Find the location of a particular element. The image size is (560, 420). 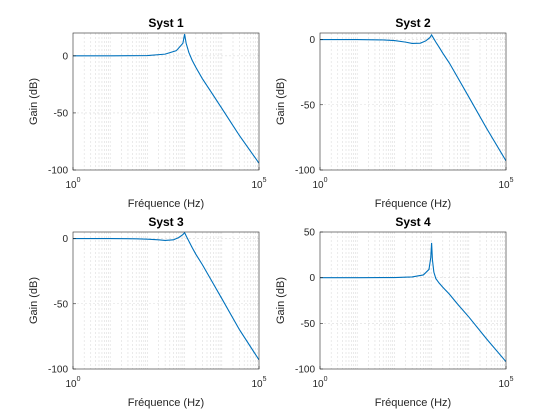

subplot-title: Syst 4 is located at coordinates (413, 222).